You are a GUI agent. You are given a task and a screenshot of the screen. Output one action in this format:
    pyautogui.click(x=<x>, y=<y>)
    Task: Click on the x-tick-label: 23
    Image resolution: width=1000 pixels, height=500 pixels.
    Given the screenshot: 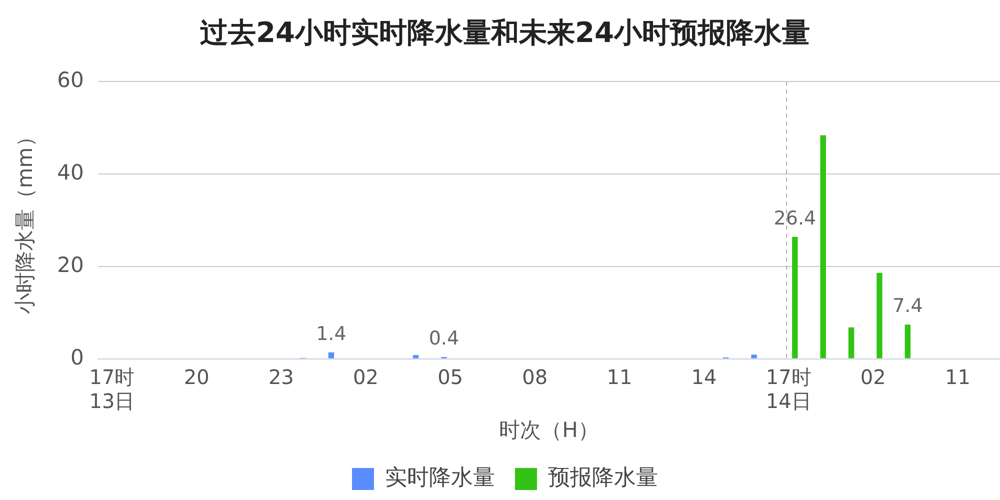 What is the action you would take?
    pyautogui.click(x=281, y=377)
    